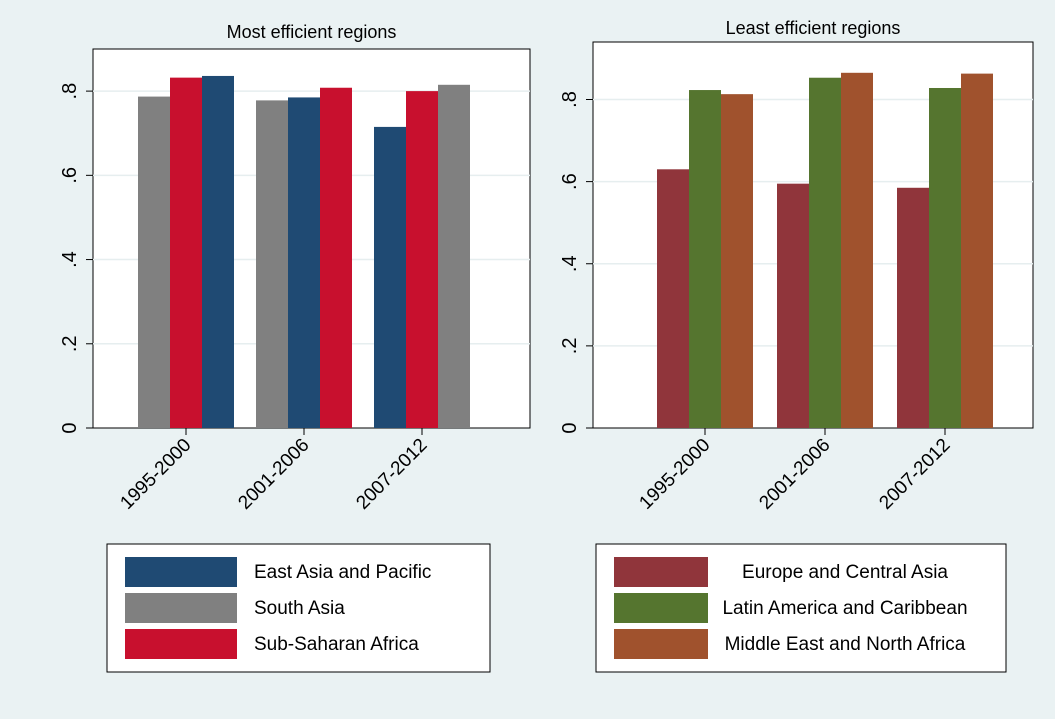 The image size is (1055, 719). What do you see at coordinates (299, 608) in the screenshot?
I see `legend-label: South Asia` at bounding box center [299, 608].